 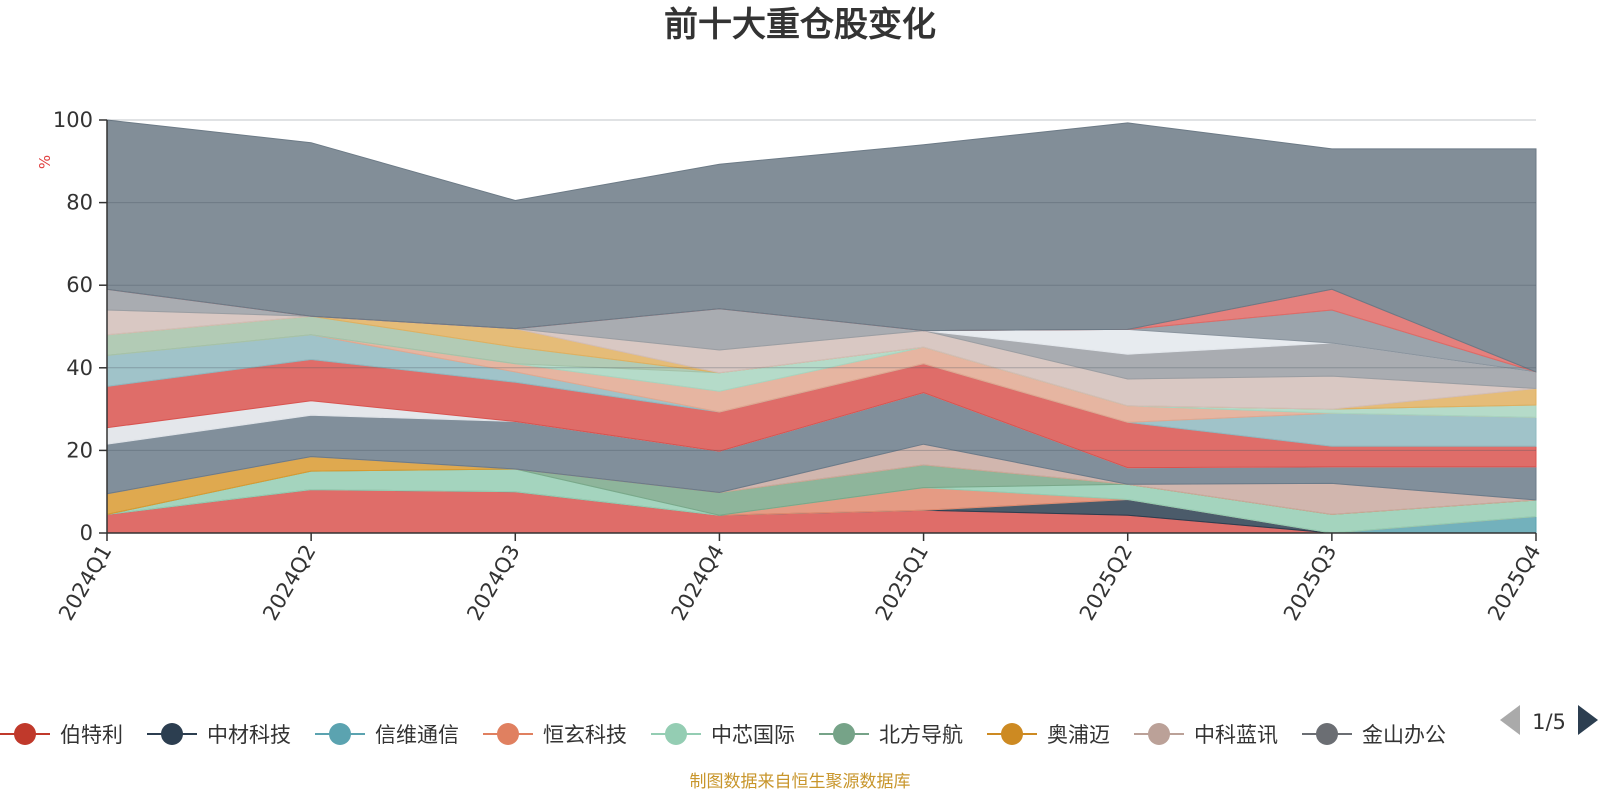 What do you see at coordinates (73, 120) in the screenshot?
I see `y-tick-label: 100` at bounding box center [73, 120].